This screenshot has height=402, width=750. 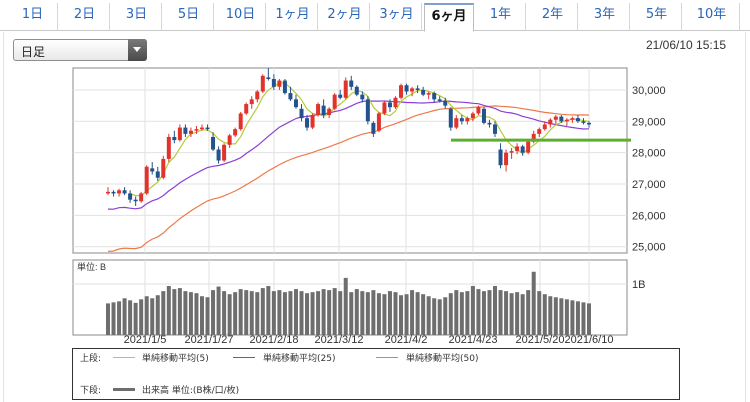 What do you see at coordinates (91, 266) in the screenshot?
I see `volume-unit-label: 単位: B` at bounding box center [91, 266].